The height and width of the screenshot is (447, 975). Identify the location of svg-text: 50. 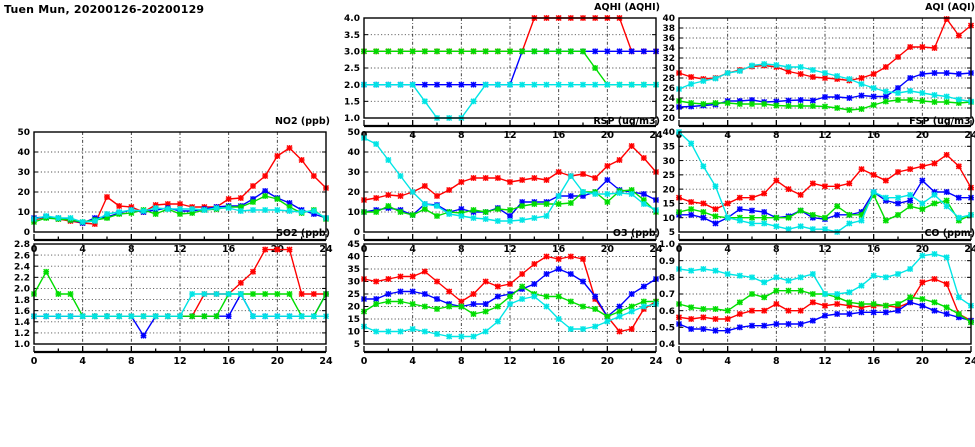
(23, 133).